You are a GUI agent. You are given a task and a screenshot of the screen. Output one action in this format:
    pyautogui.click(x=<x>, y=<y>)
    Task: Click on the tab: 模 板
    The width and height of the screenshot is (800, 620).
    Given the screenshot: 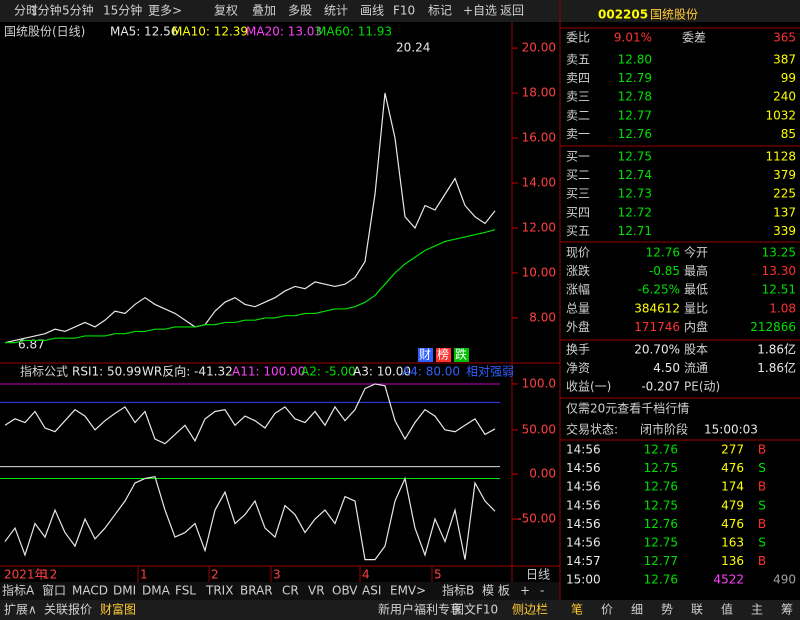 What is the action you would take?
    pyautogui.click(x=496, y=591)
    